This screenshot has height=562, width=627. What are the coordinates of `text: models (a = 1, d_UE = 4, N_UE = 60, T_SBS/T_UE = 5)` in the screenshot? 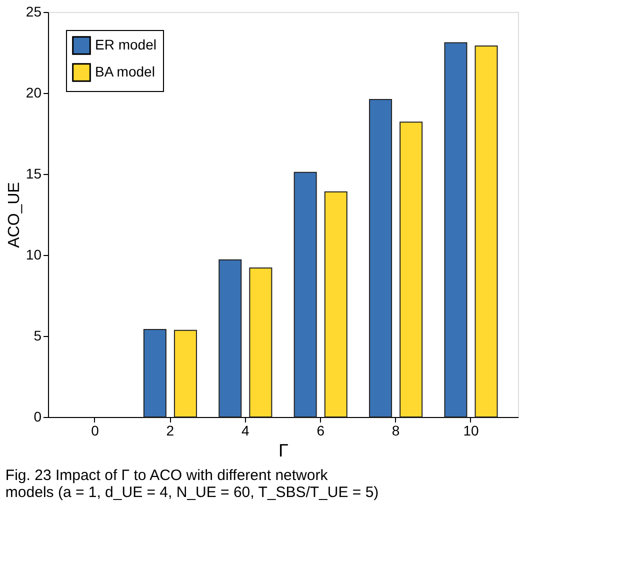 It's located at (192, 492).